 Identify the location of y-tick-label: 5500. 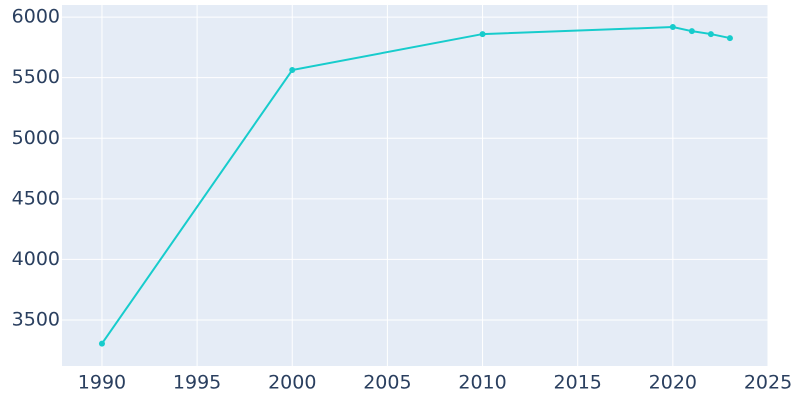
(36, 77).